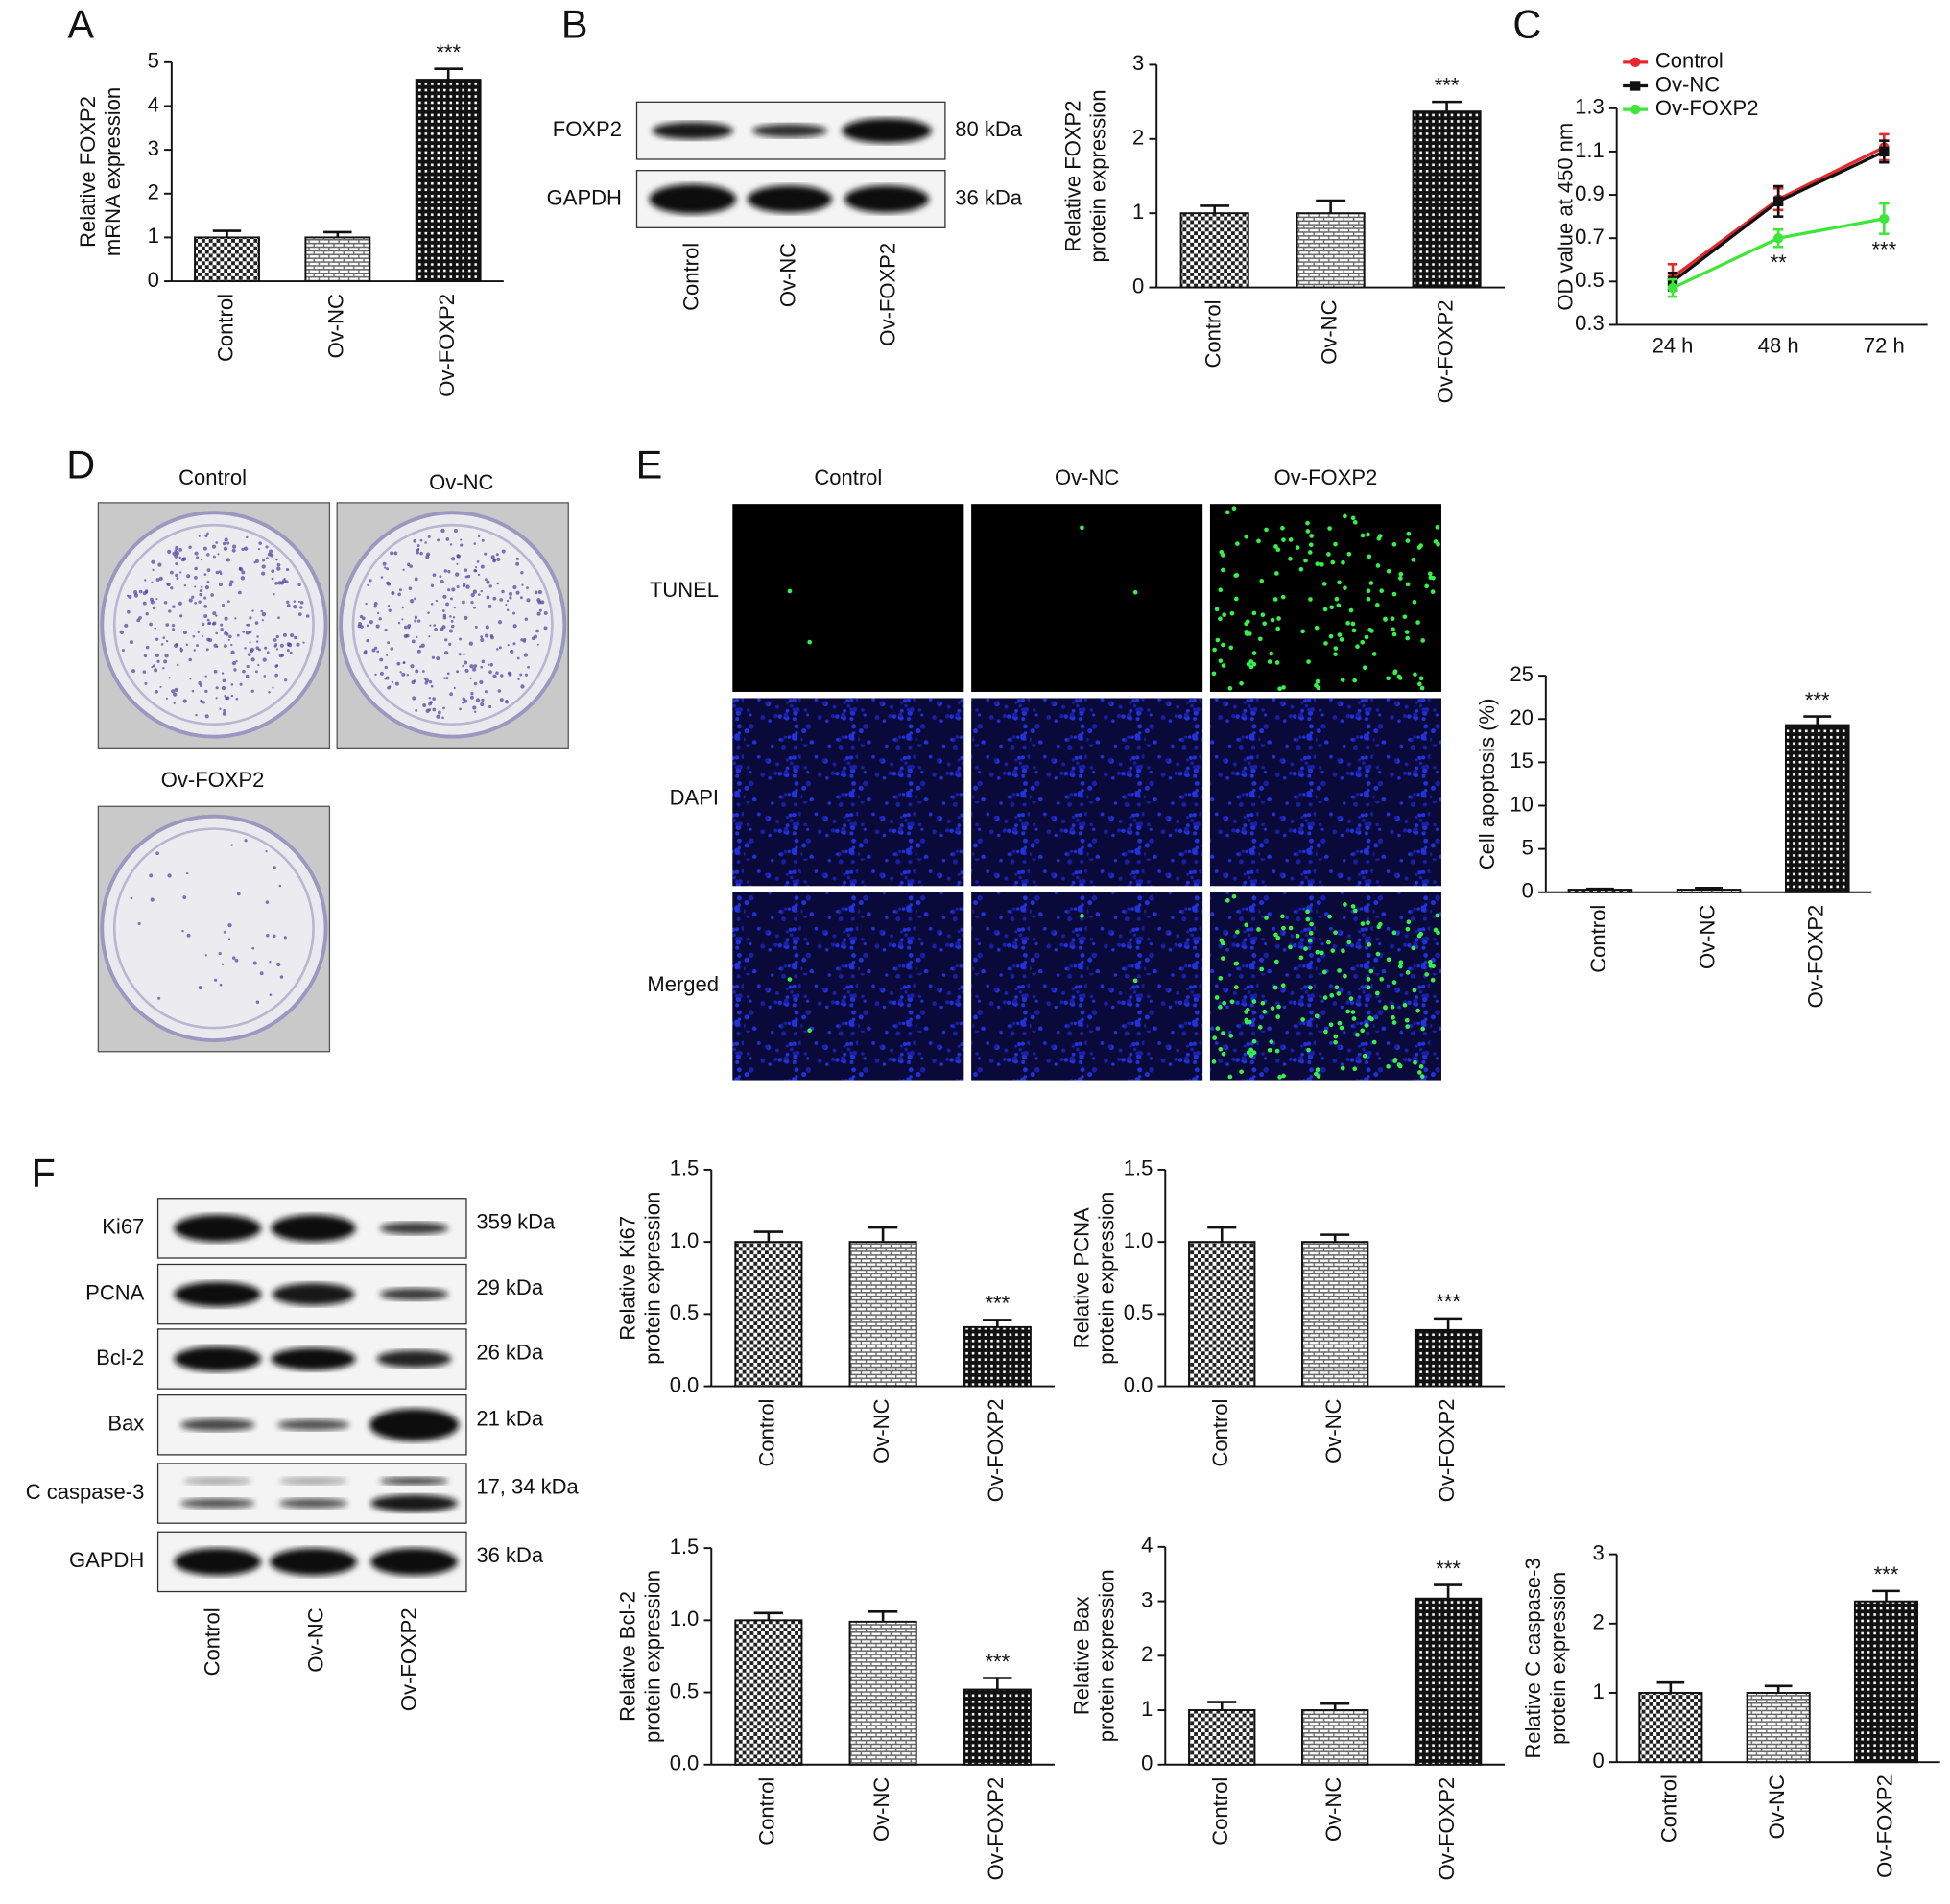  I want to click on fluorescence-image, so click(848, 793).